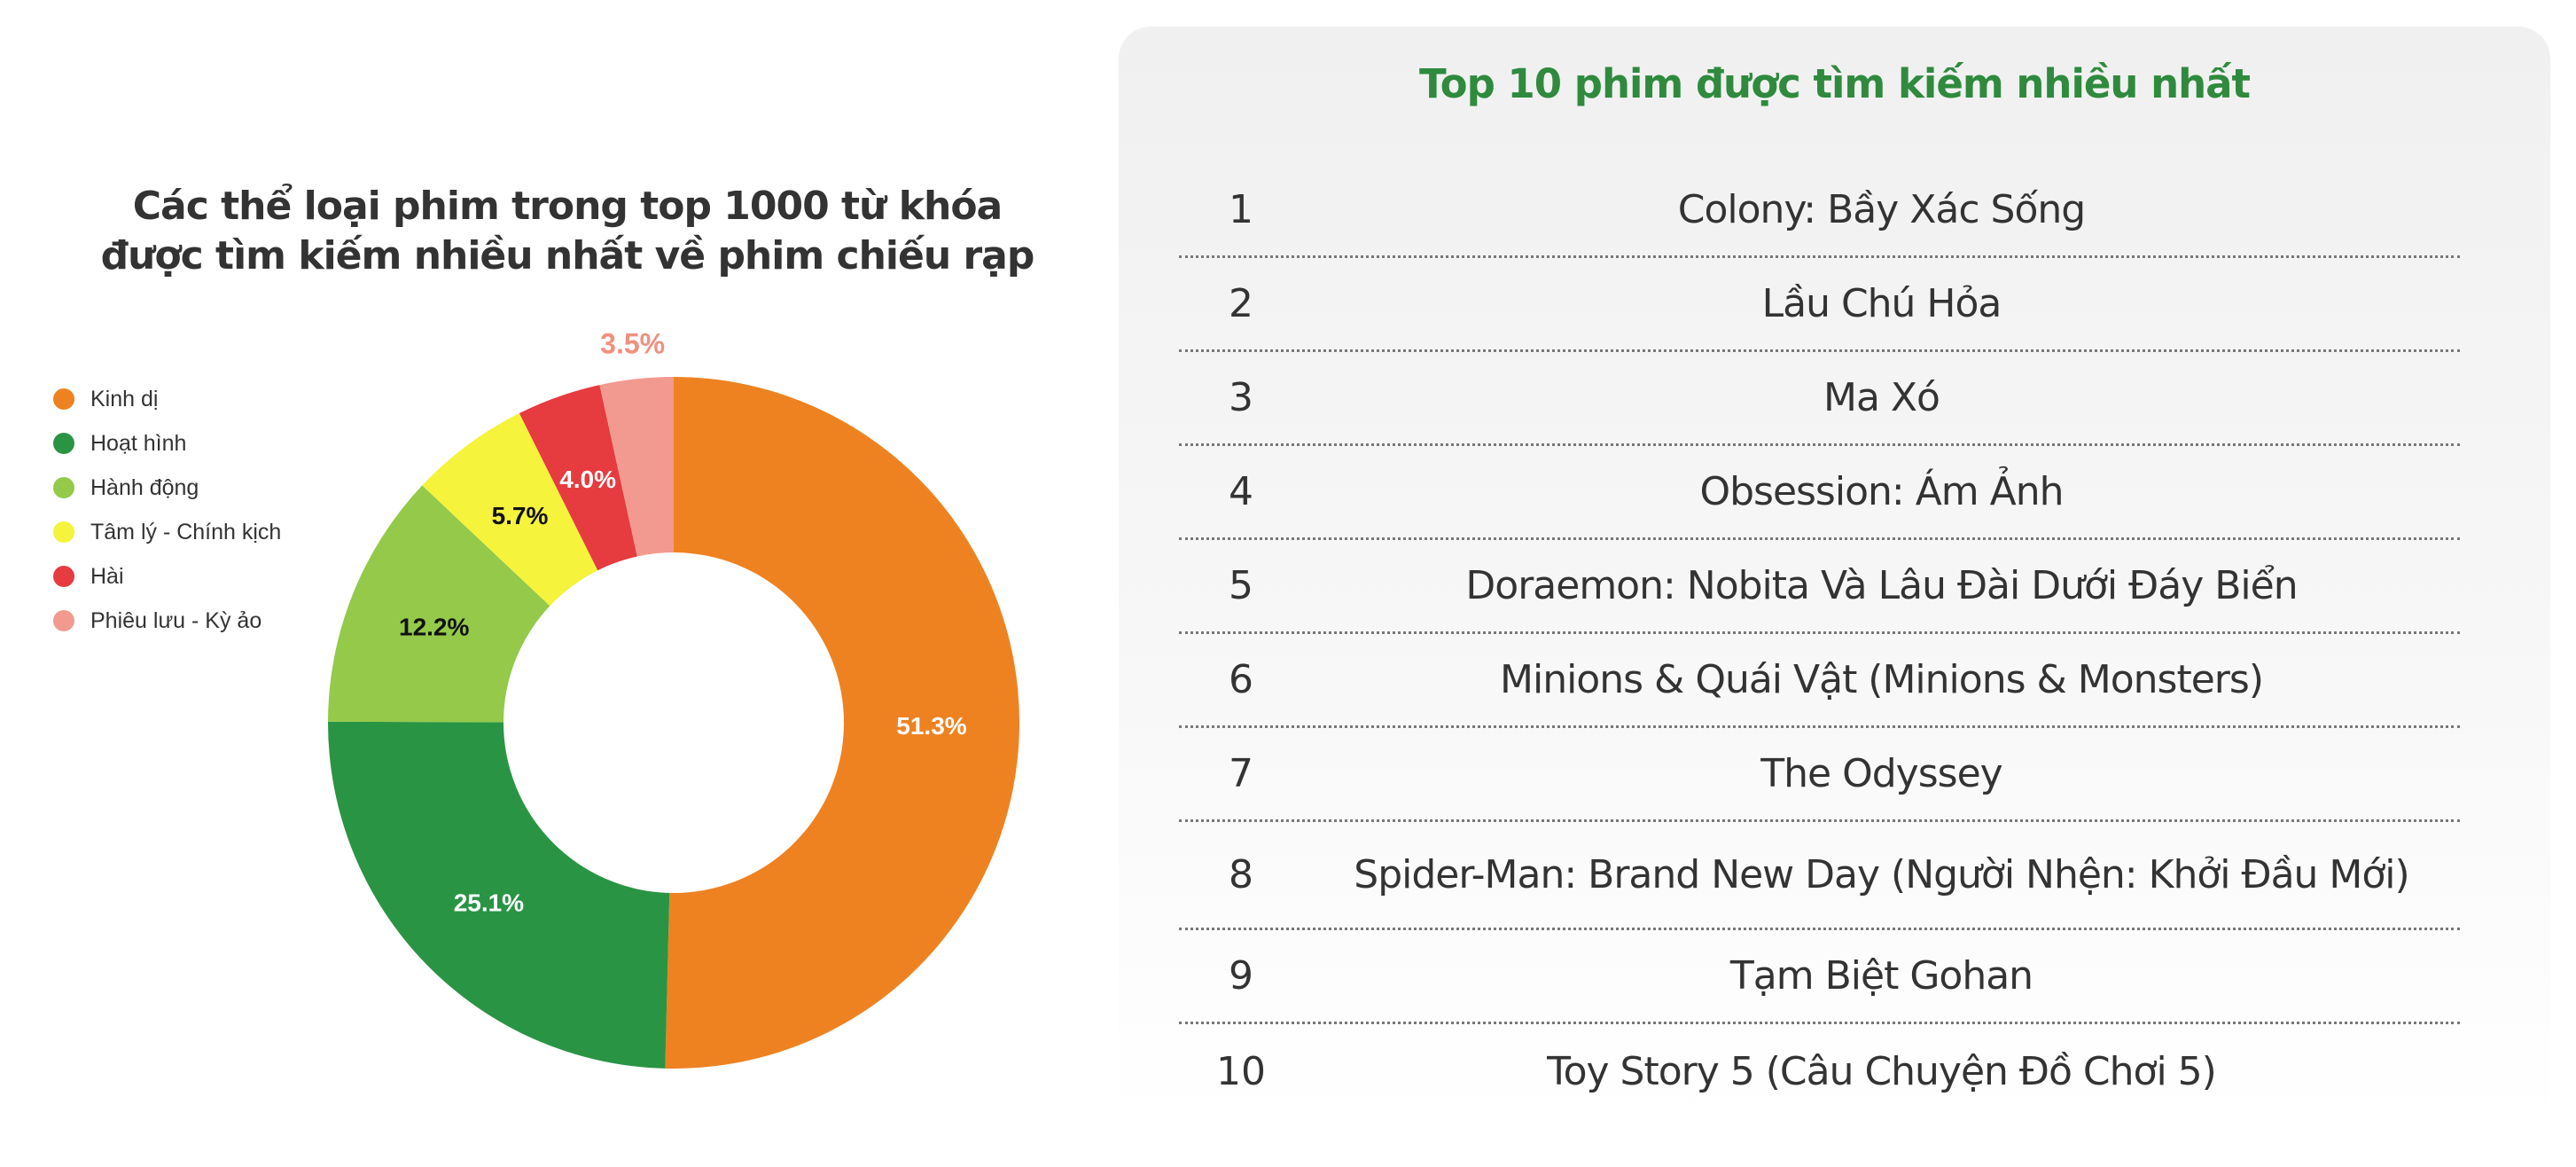 This screenshot has height=1167, width=2576. Describe the element at coordinates (1881, 976) in the screenshot. I see `movie-title: Tạm Biệt Gohan` at that location.